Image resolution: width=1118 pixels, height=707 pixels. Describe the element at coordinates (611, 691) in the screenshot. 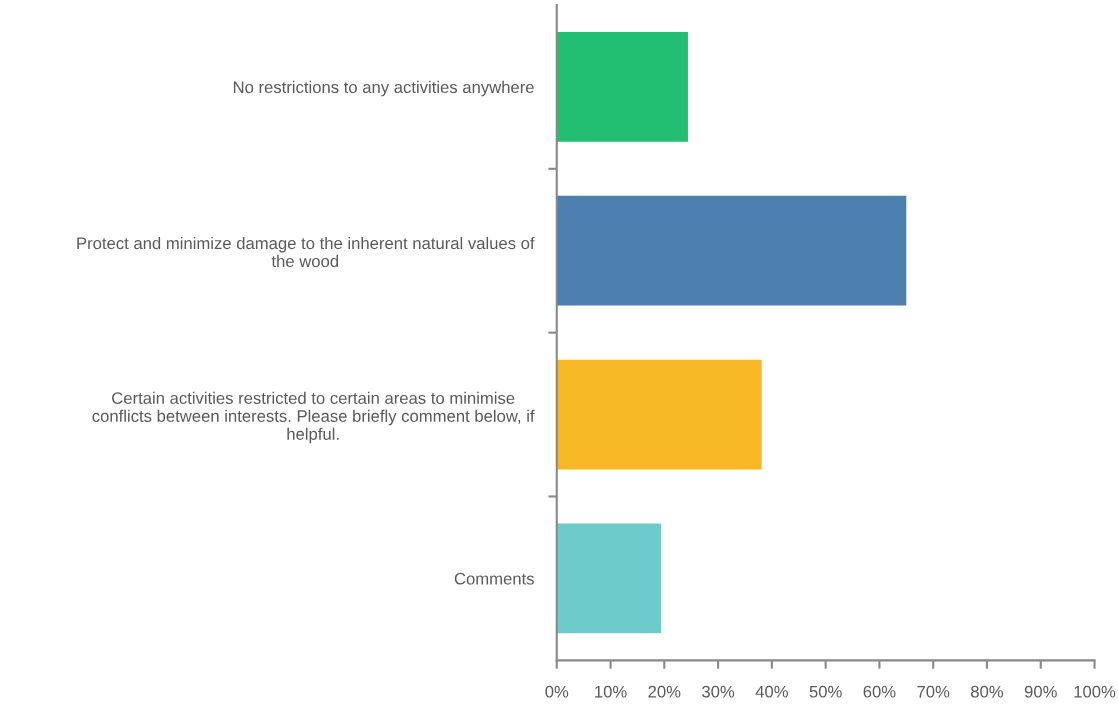

I see `x-tick-label: 10%` at that location.